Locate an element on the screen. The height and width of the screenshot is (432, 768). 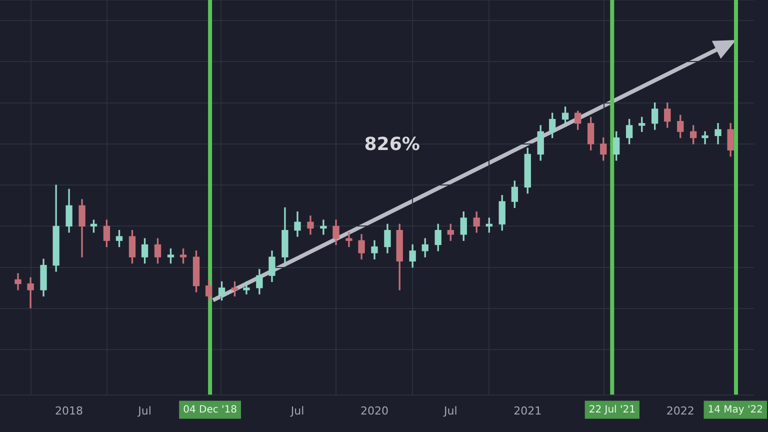
x-tick-label: 2020 is located at coordinates (374, 411).